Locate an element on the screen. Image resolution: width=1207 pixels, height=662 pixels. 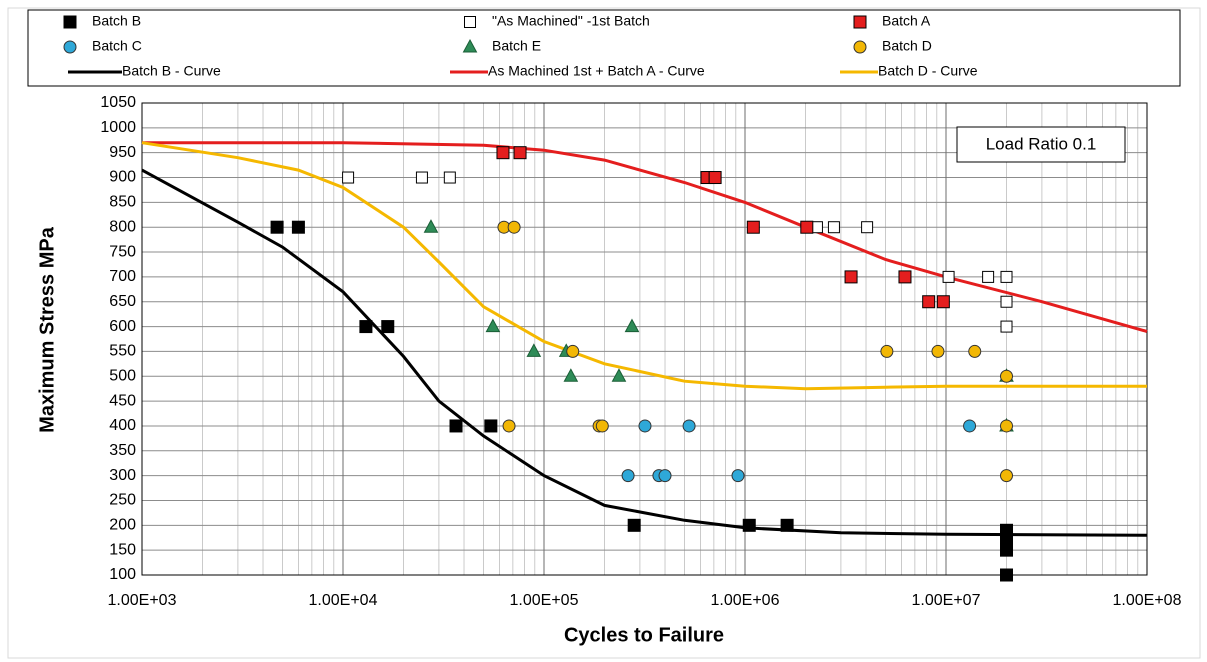
x-tick-label: 1.00E+03 is located at coordinates (142, 600).